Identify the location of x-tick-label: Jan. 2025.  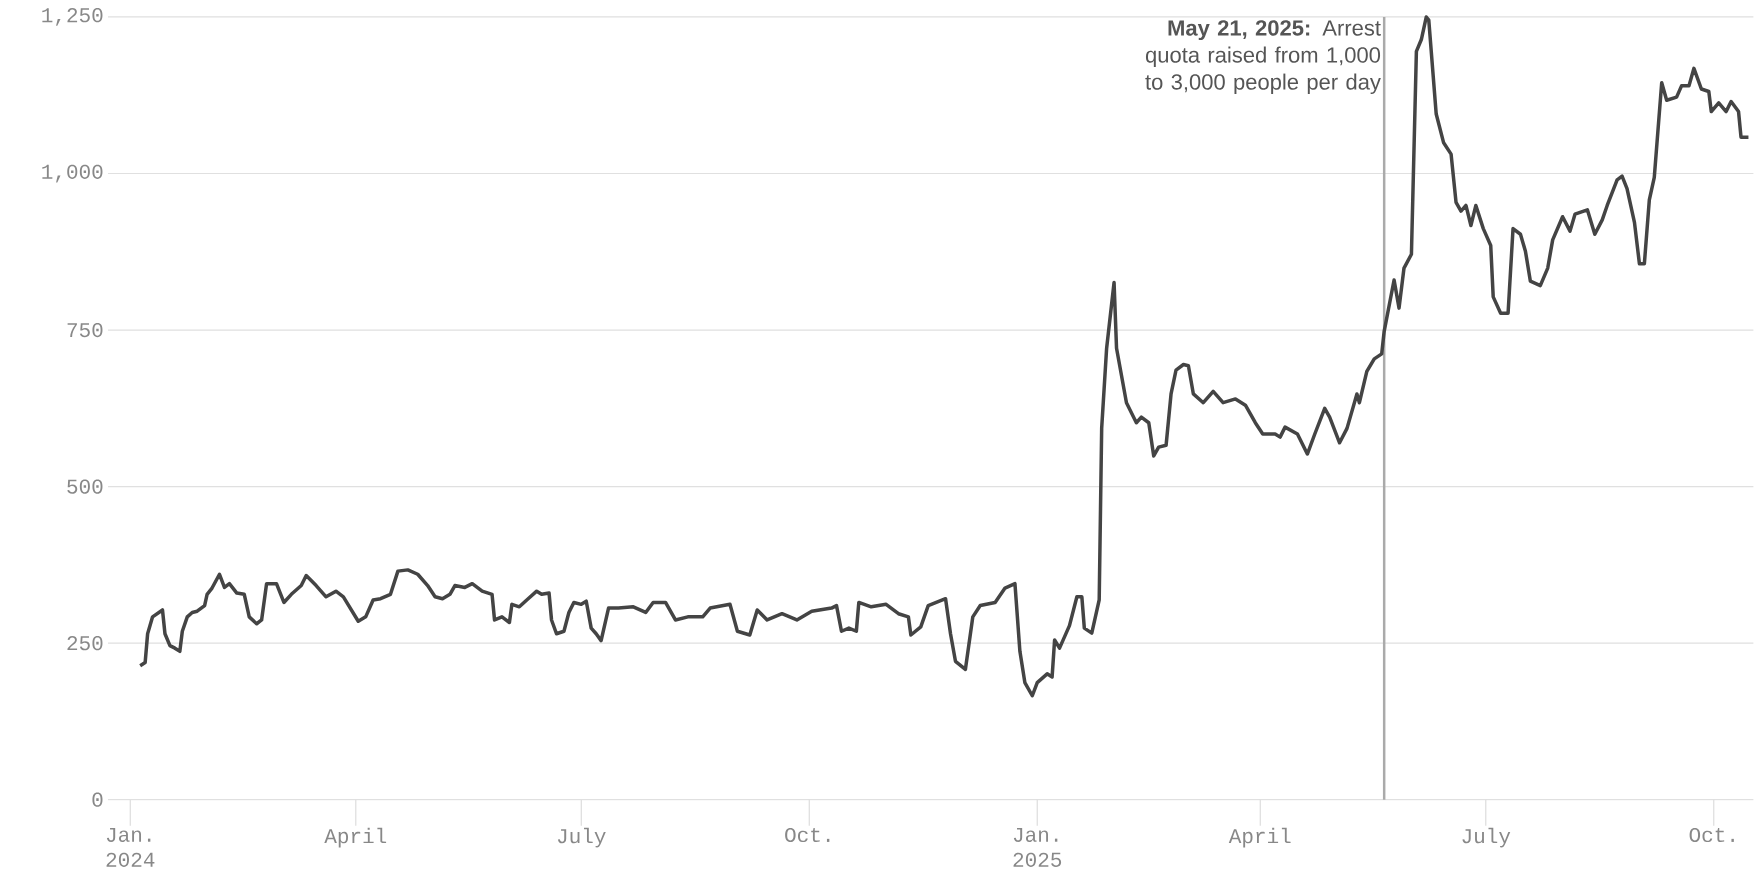
(1037, 848).